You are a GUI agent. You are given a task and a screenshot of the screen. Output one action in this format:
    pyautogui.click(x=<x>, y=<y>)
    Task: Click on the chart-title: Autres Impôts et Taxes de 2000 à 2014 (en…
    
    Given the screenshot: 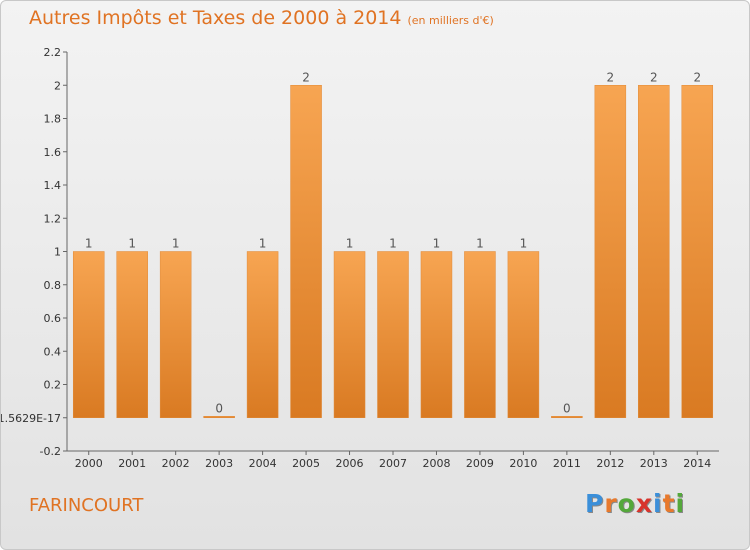 What is the action you would take?
    pyautogui.click(x=261, y=18)
    